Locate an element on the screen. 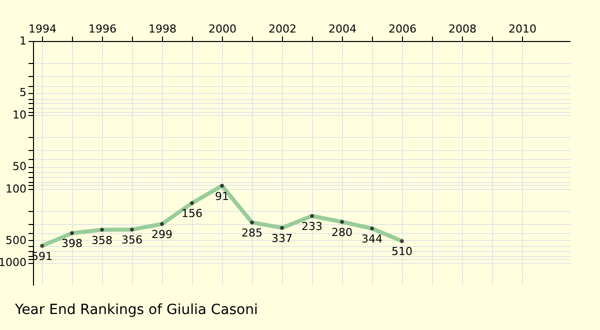 This screenshot has width=600, height=330. x-tick-label: 2000 is located at coordinates (222, 29).